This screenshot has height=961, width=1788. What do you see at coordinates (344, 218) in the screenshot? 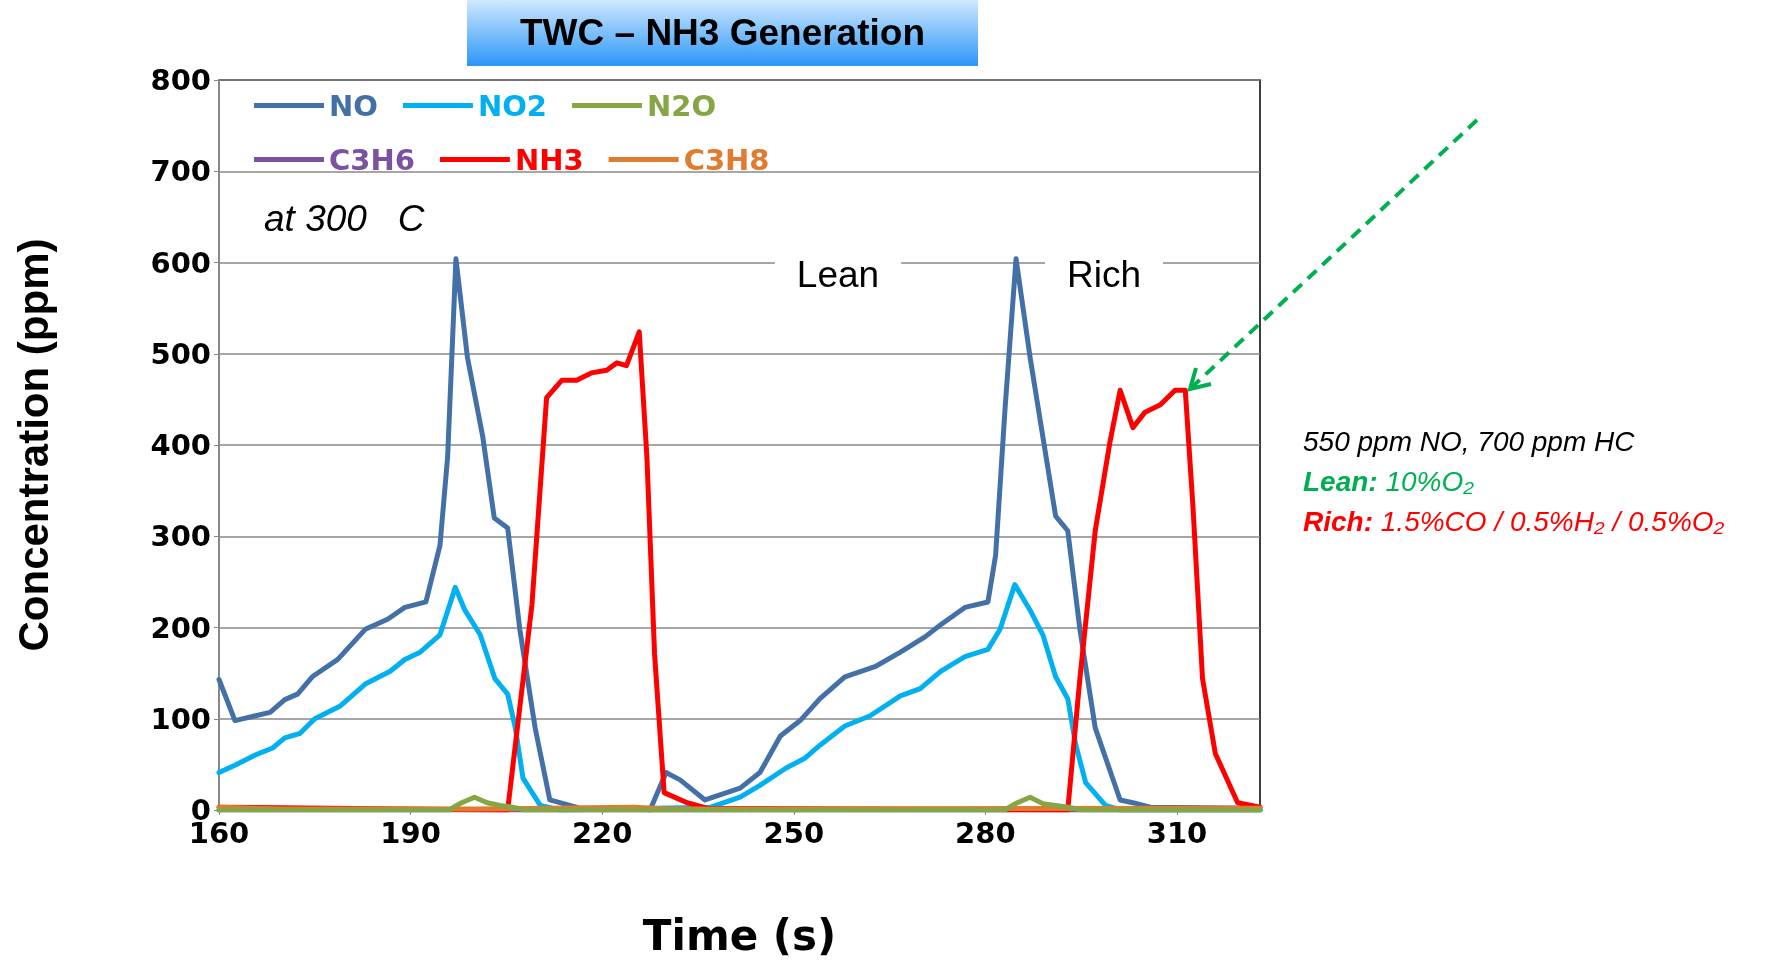
I see `annotation: at 300 C` at bounding box center [344, 218].